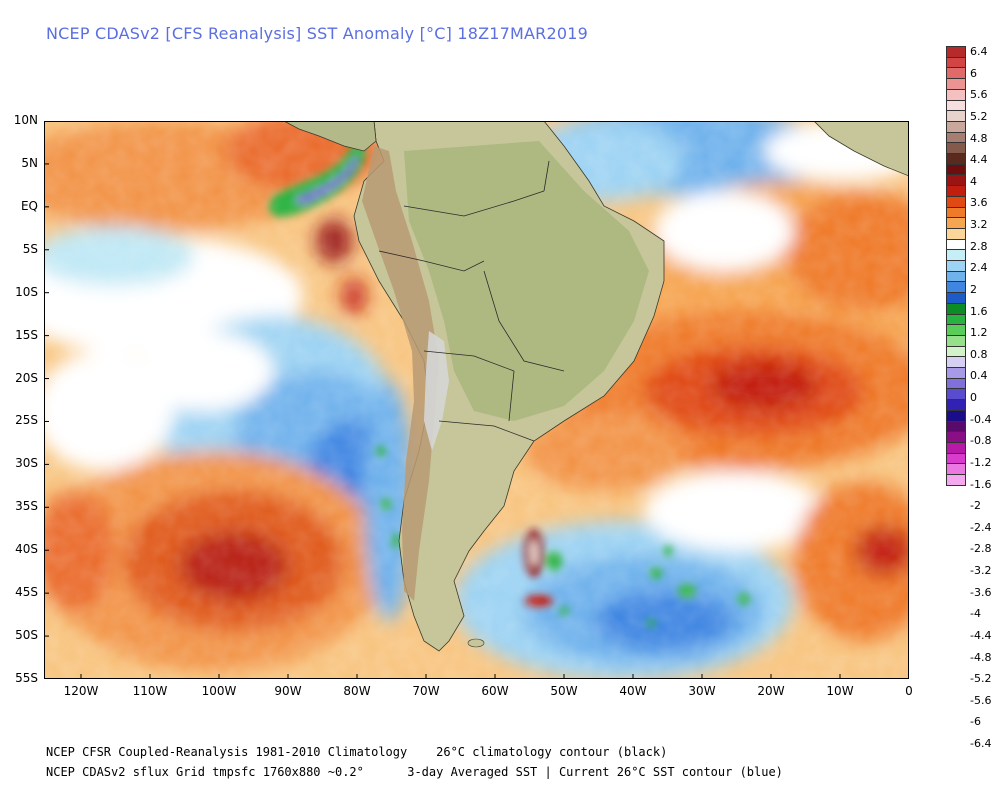 The width and height of the screenshot is (1000, 800). I want to click on colorbar-label: -0.8, so click(981, 441).